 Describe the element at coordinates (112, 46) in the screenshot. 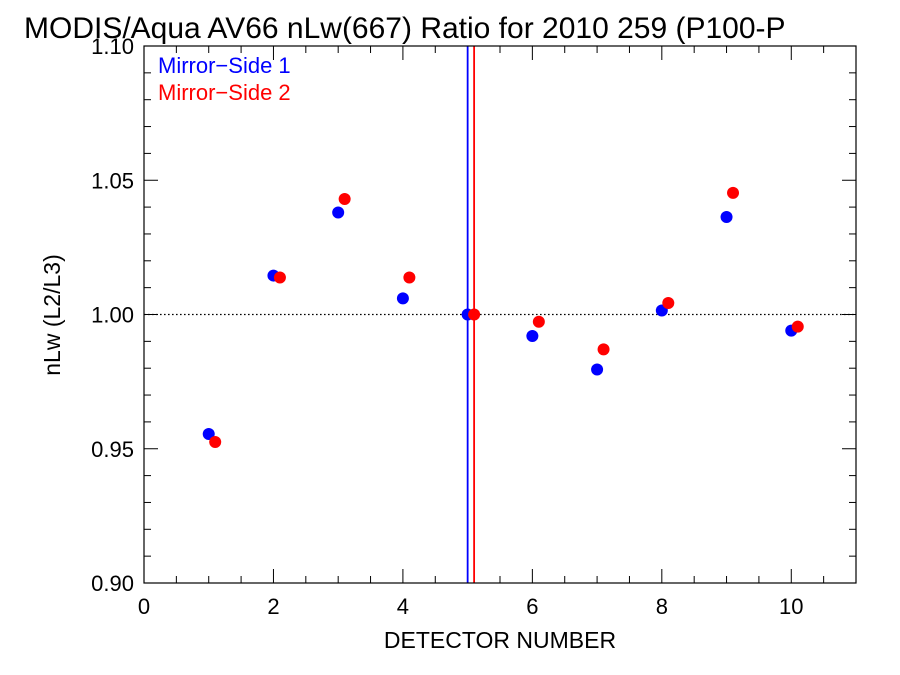

I see `y-tick-label: 1.10` at that location.